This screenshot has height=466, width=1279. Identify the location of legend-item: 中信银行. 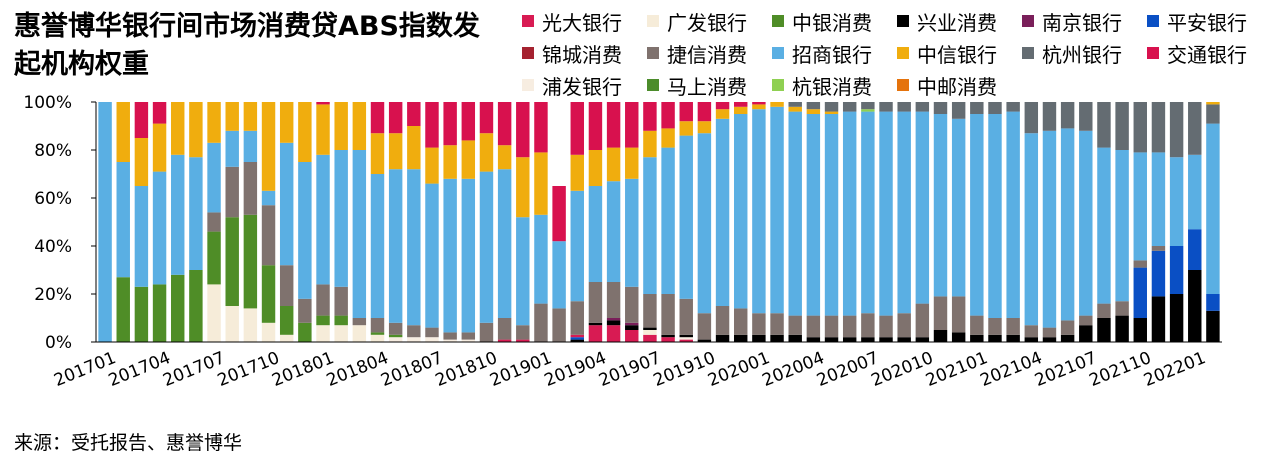
(947, 53).